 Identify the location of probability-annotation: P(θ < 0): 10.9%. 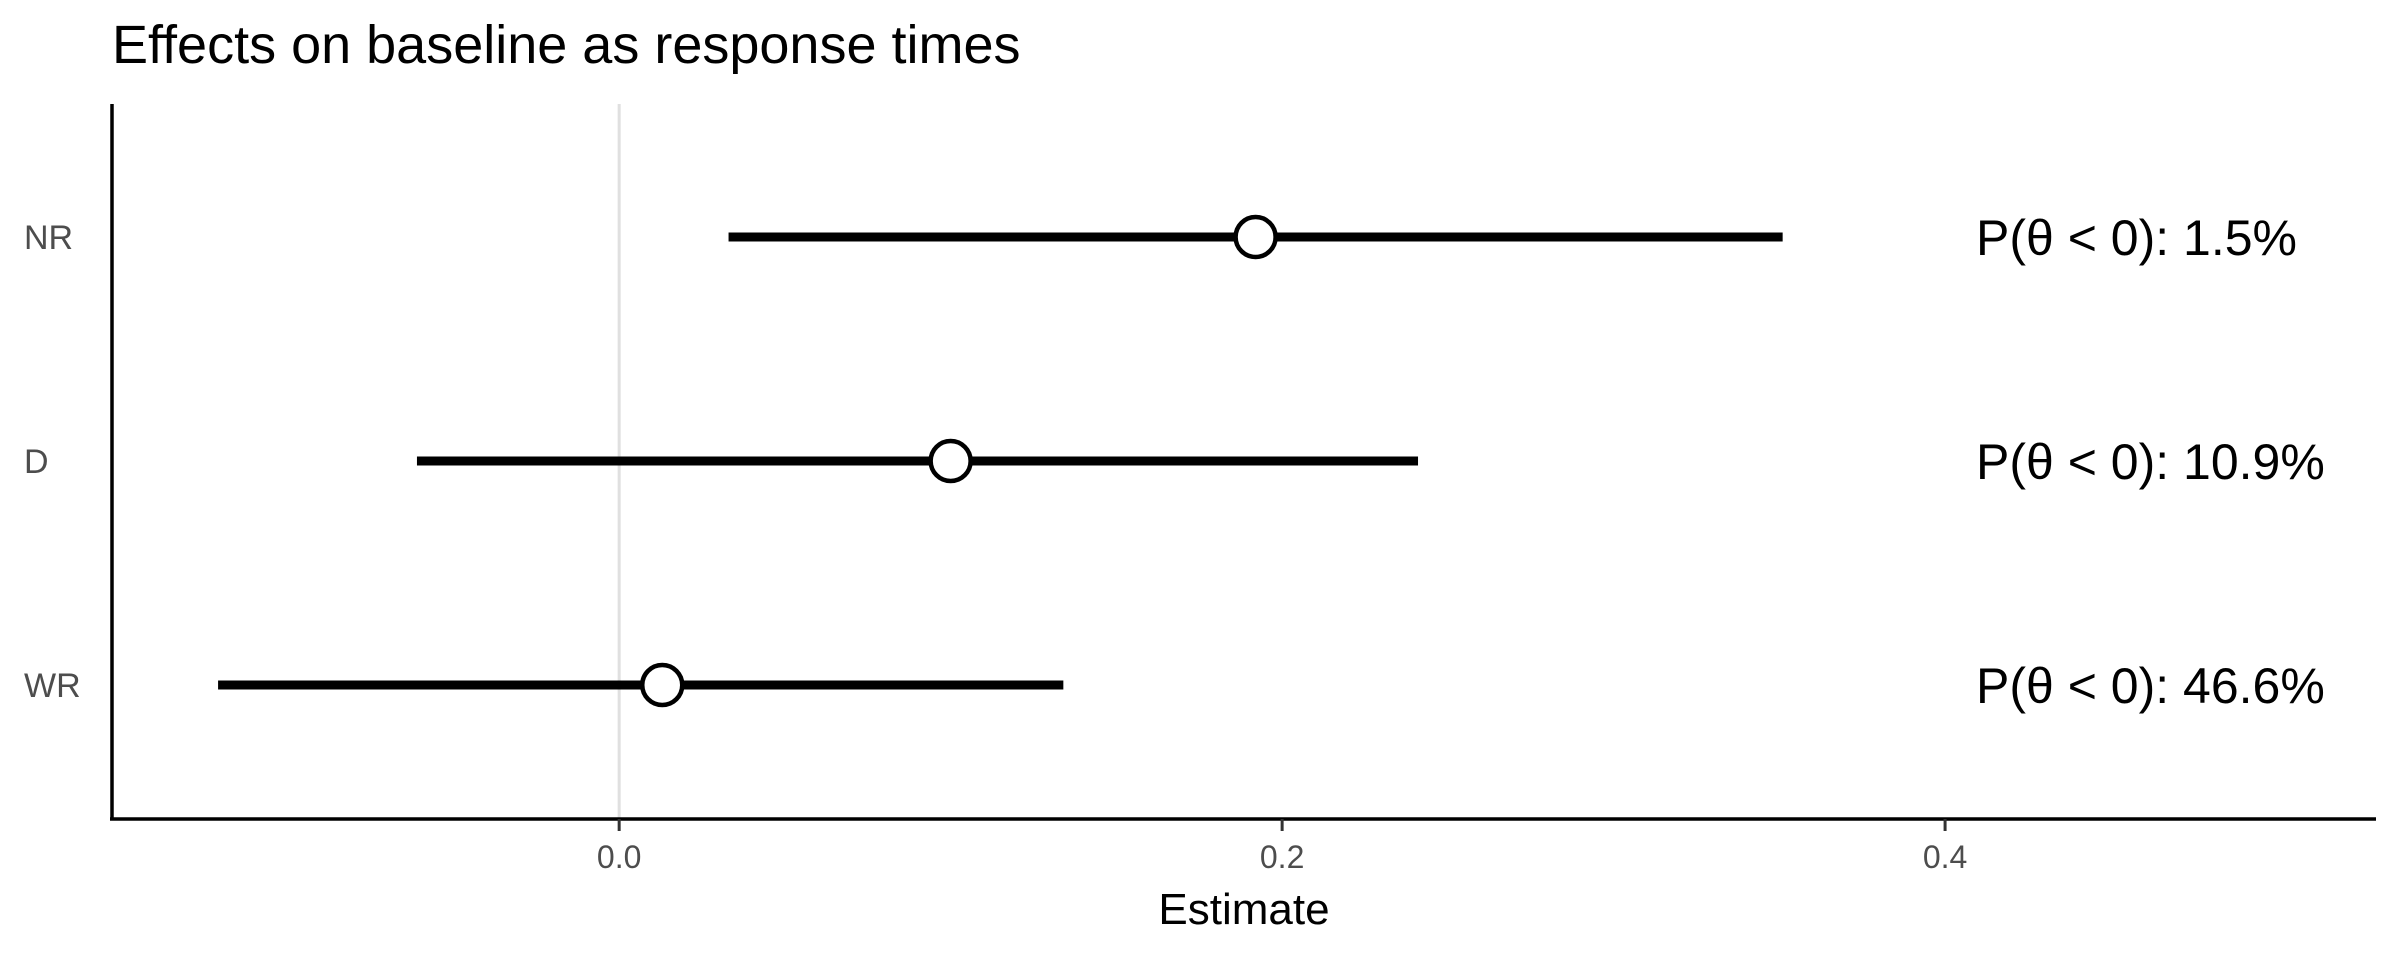
(2150, 462).